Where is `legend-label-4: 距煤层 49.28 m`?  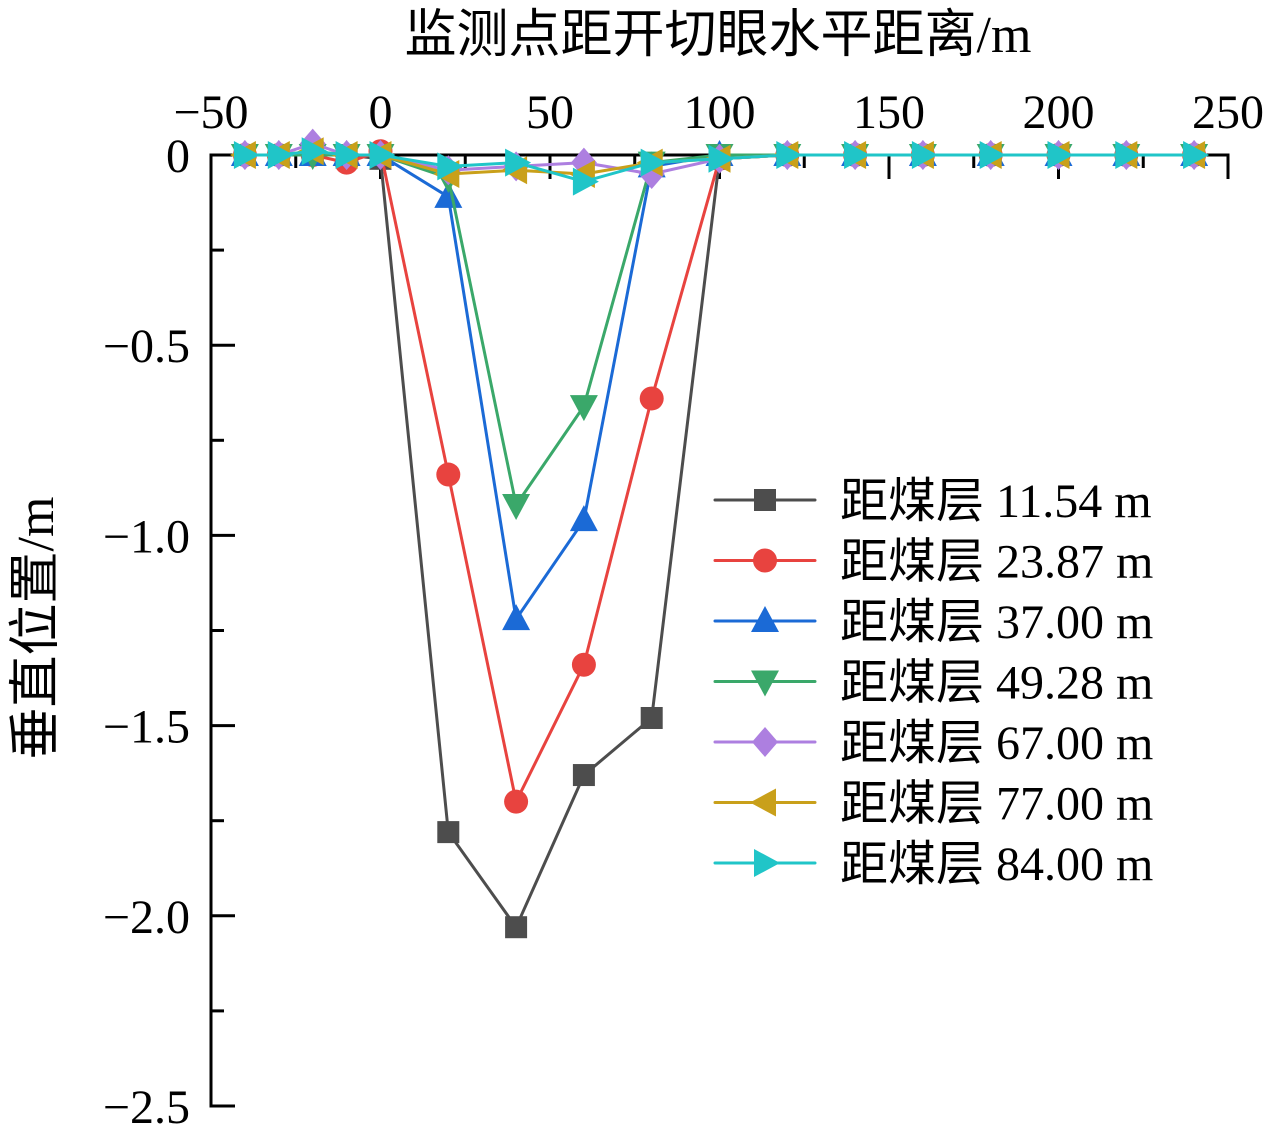 legend-label-4: 距煤层 49.28 m is located at coordinates (996, 683).